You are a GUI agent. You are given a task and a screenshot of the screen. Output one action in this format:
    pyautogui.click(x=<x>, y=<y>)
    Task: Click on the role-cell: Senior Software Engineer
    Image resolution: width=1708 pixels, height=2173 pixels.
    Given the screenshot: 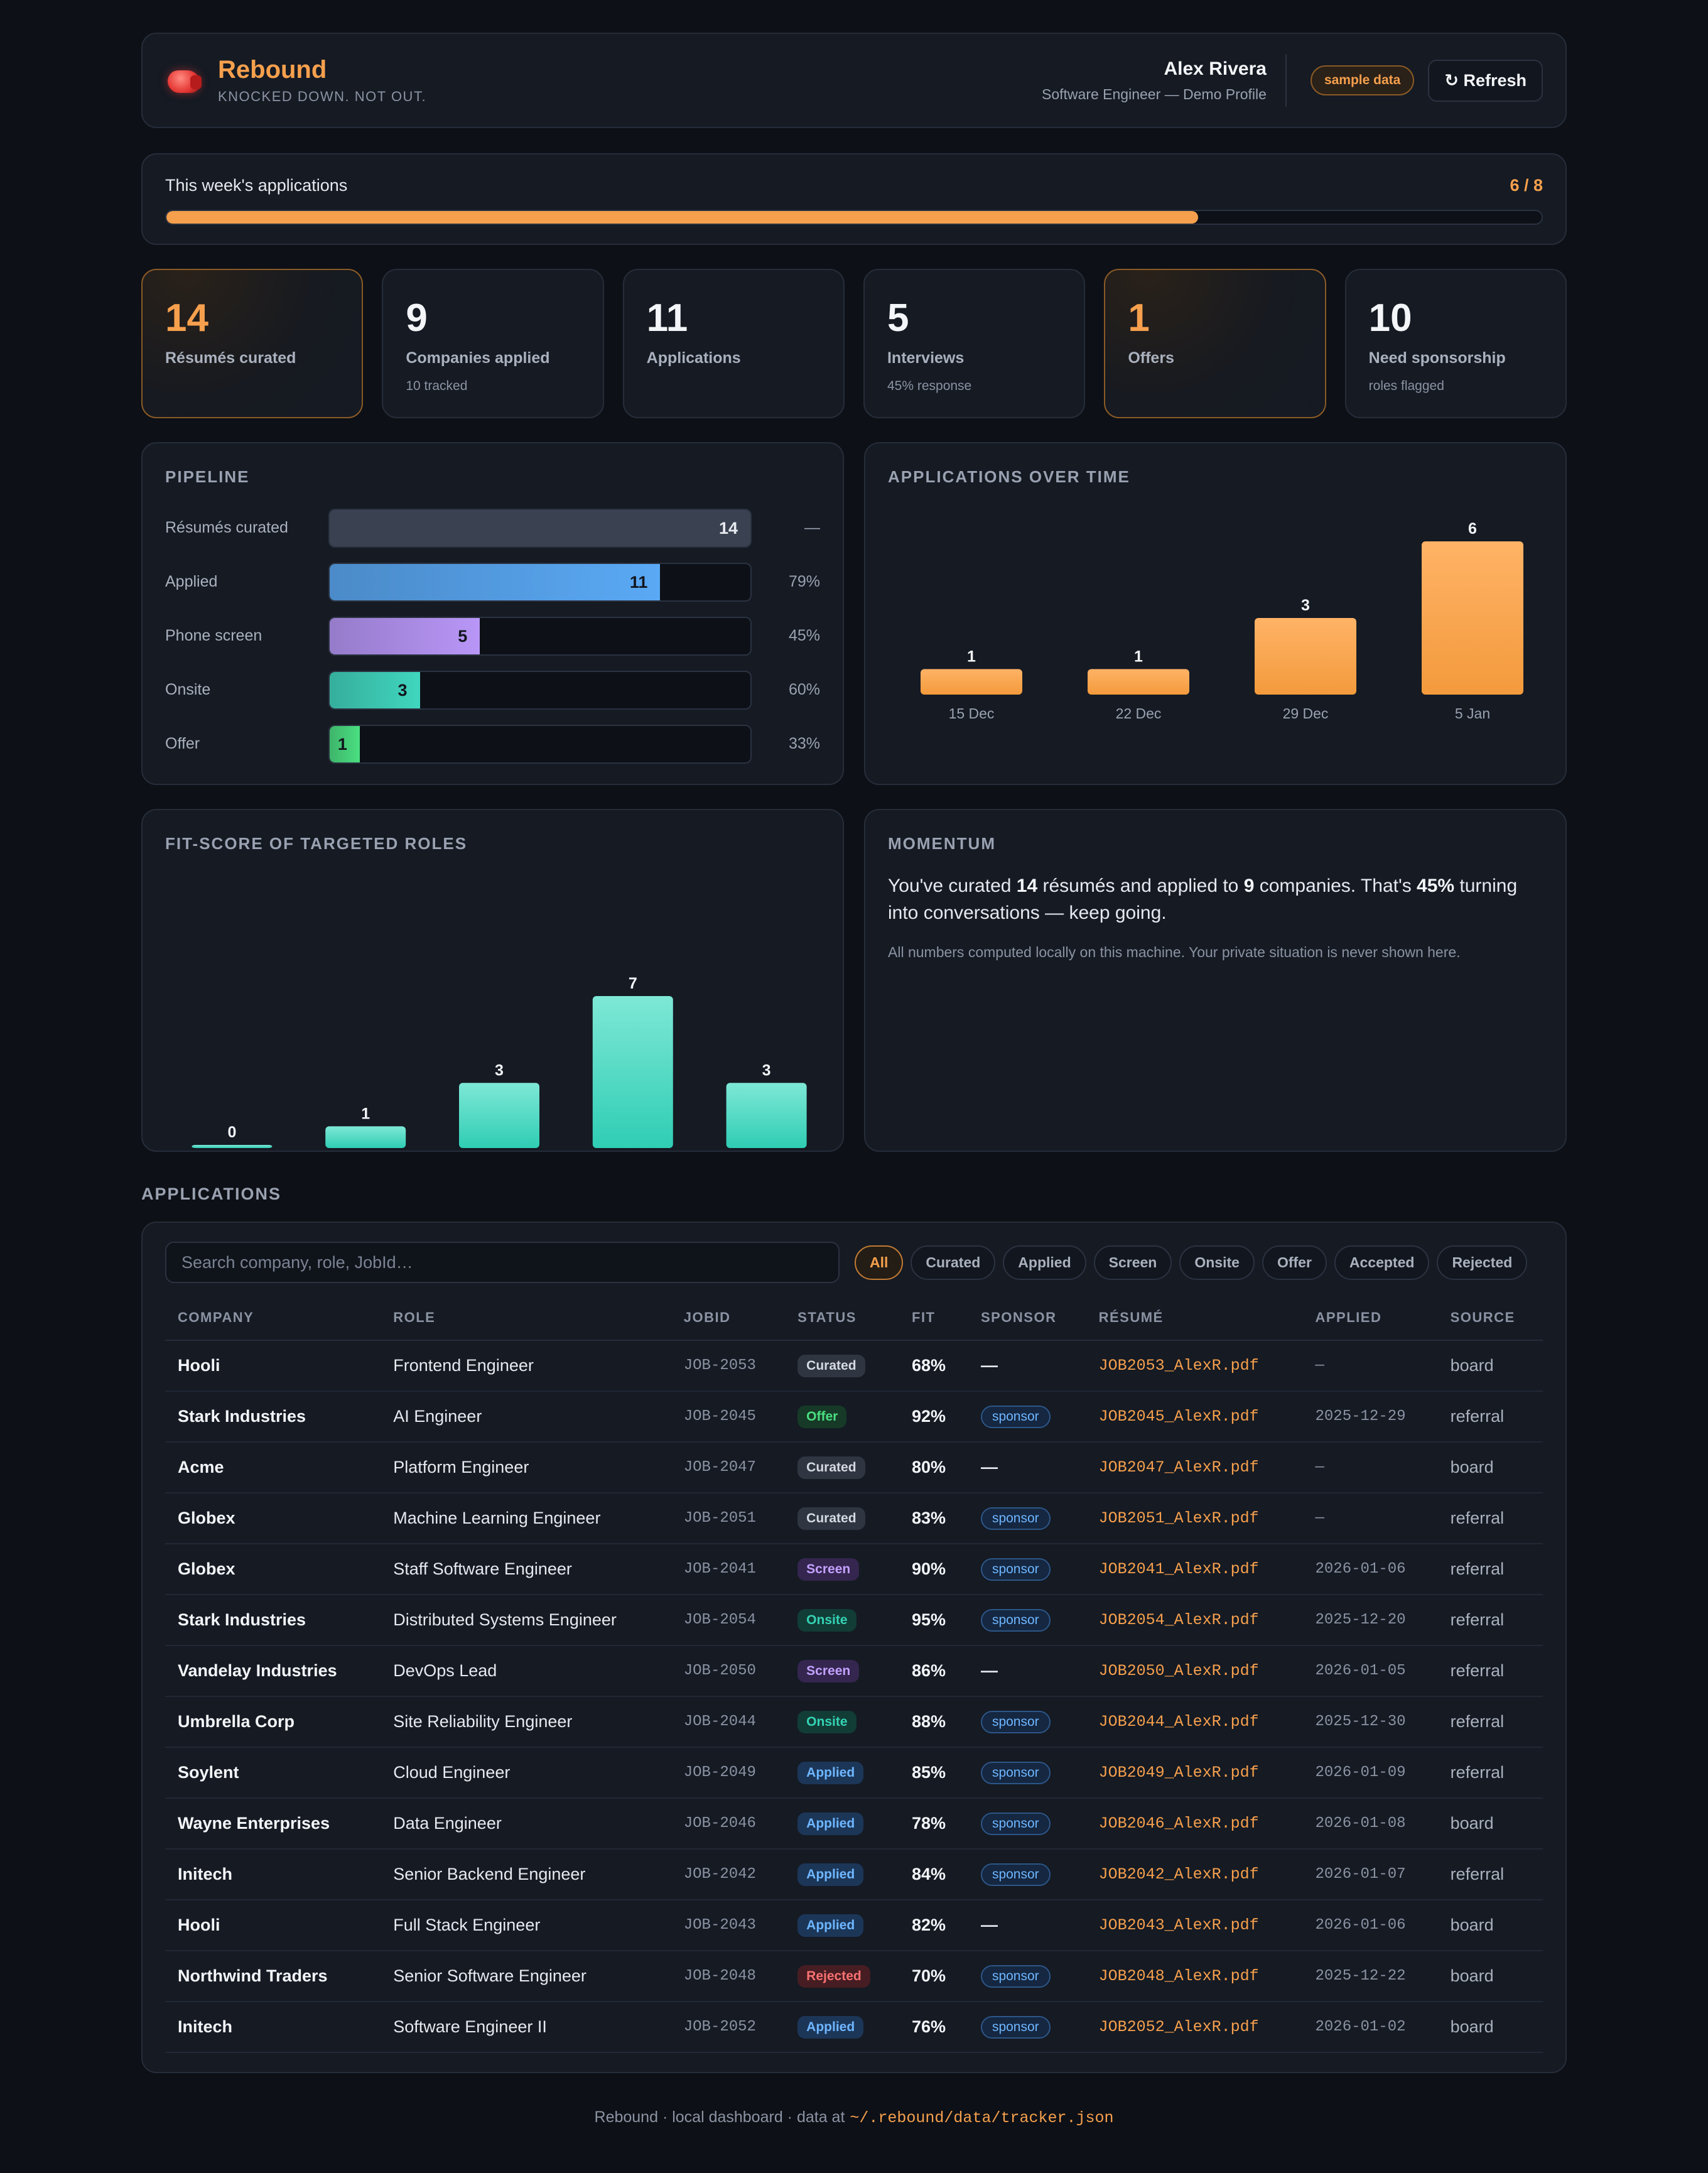 What is the action you would take?
    pyautogui.click(x=526, y=1976)
    